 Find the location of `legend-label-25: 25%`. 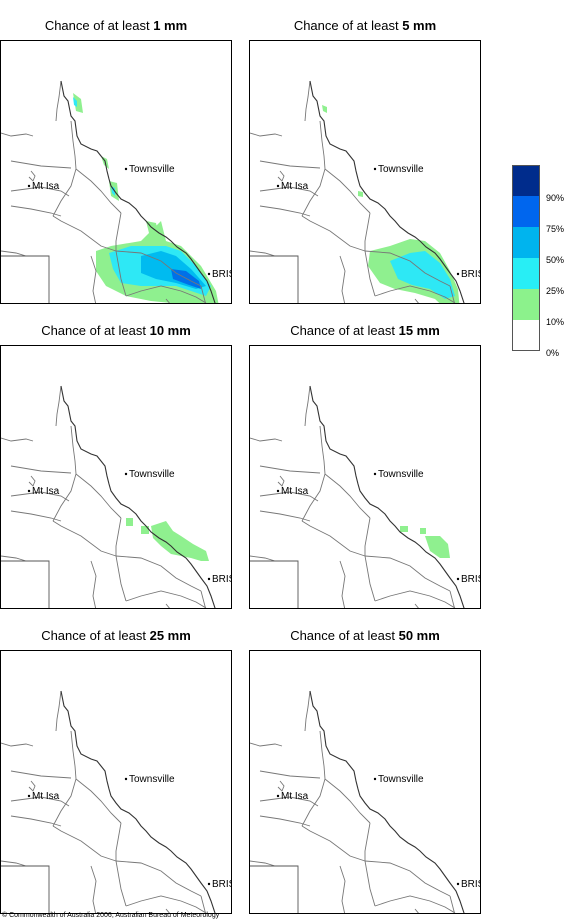

legend-label-25: 25% is located at coordinates (555, 291).